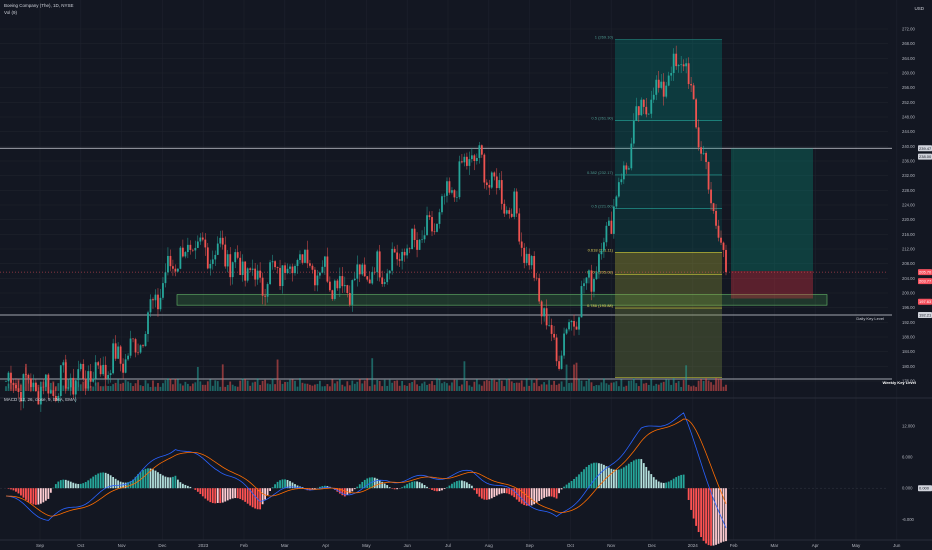 Image resolution: width=932 pixels, height=550 pixels. Describe the element at coordinates (600, 271) in the screenshot. I see `fib-level-label: 0.707 (205.08)` at that location.